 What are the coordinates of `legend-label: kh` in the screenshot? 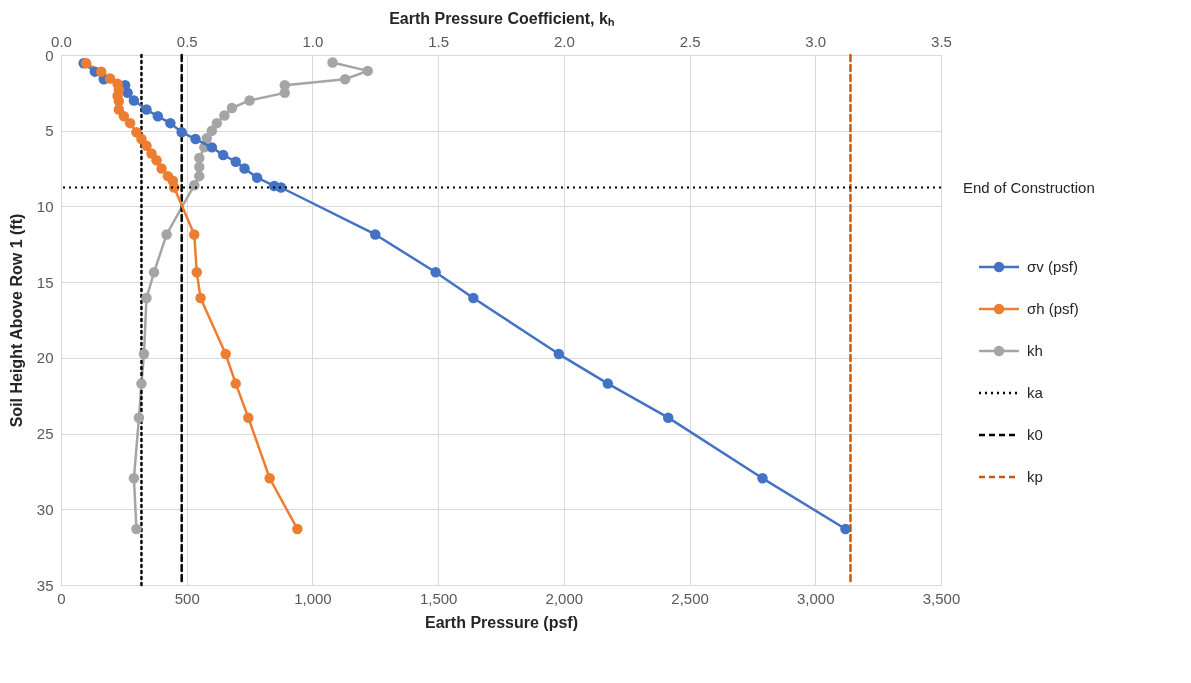 It's located at (1035, 350).